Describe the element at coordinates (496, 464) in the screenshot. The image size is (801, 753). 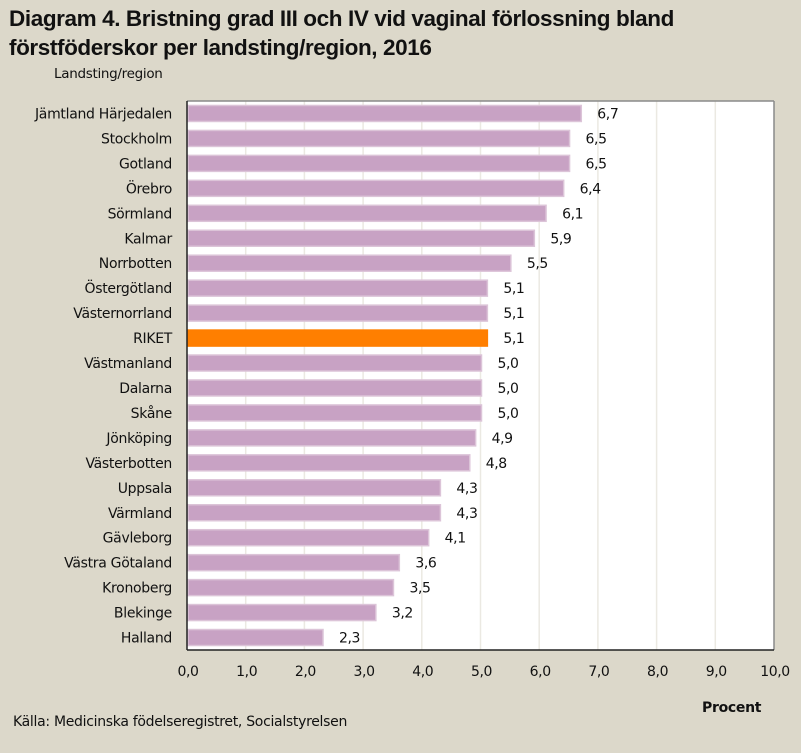
I see `data-label: 4,8` at that location.